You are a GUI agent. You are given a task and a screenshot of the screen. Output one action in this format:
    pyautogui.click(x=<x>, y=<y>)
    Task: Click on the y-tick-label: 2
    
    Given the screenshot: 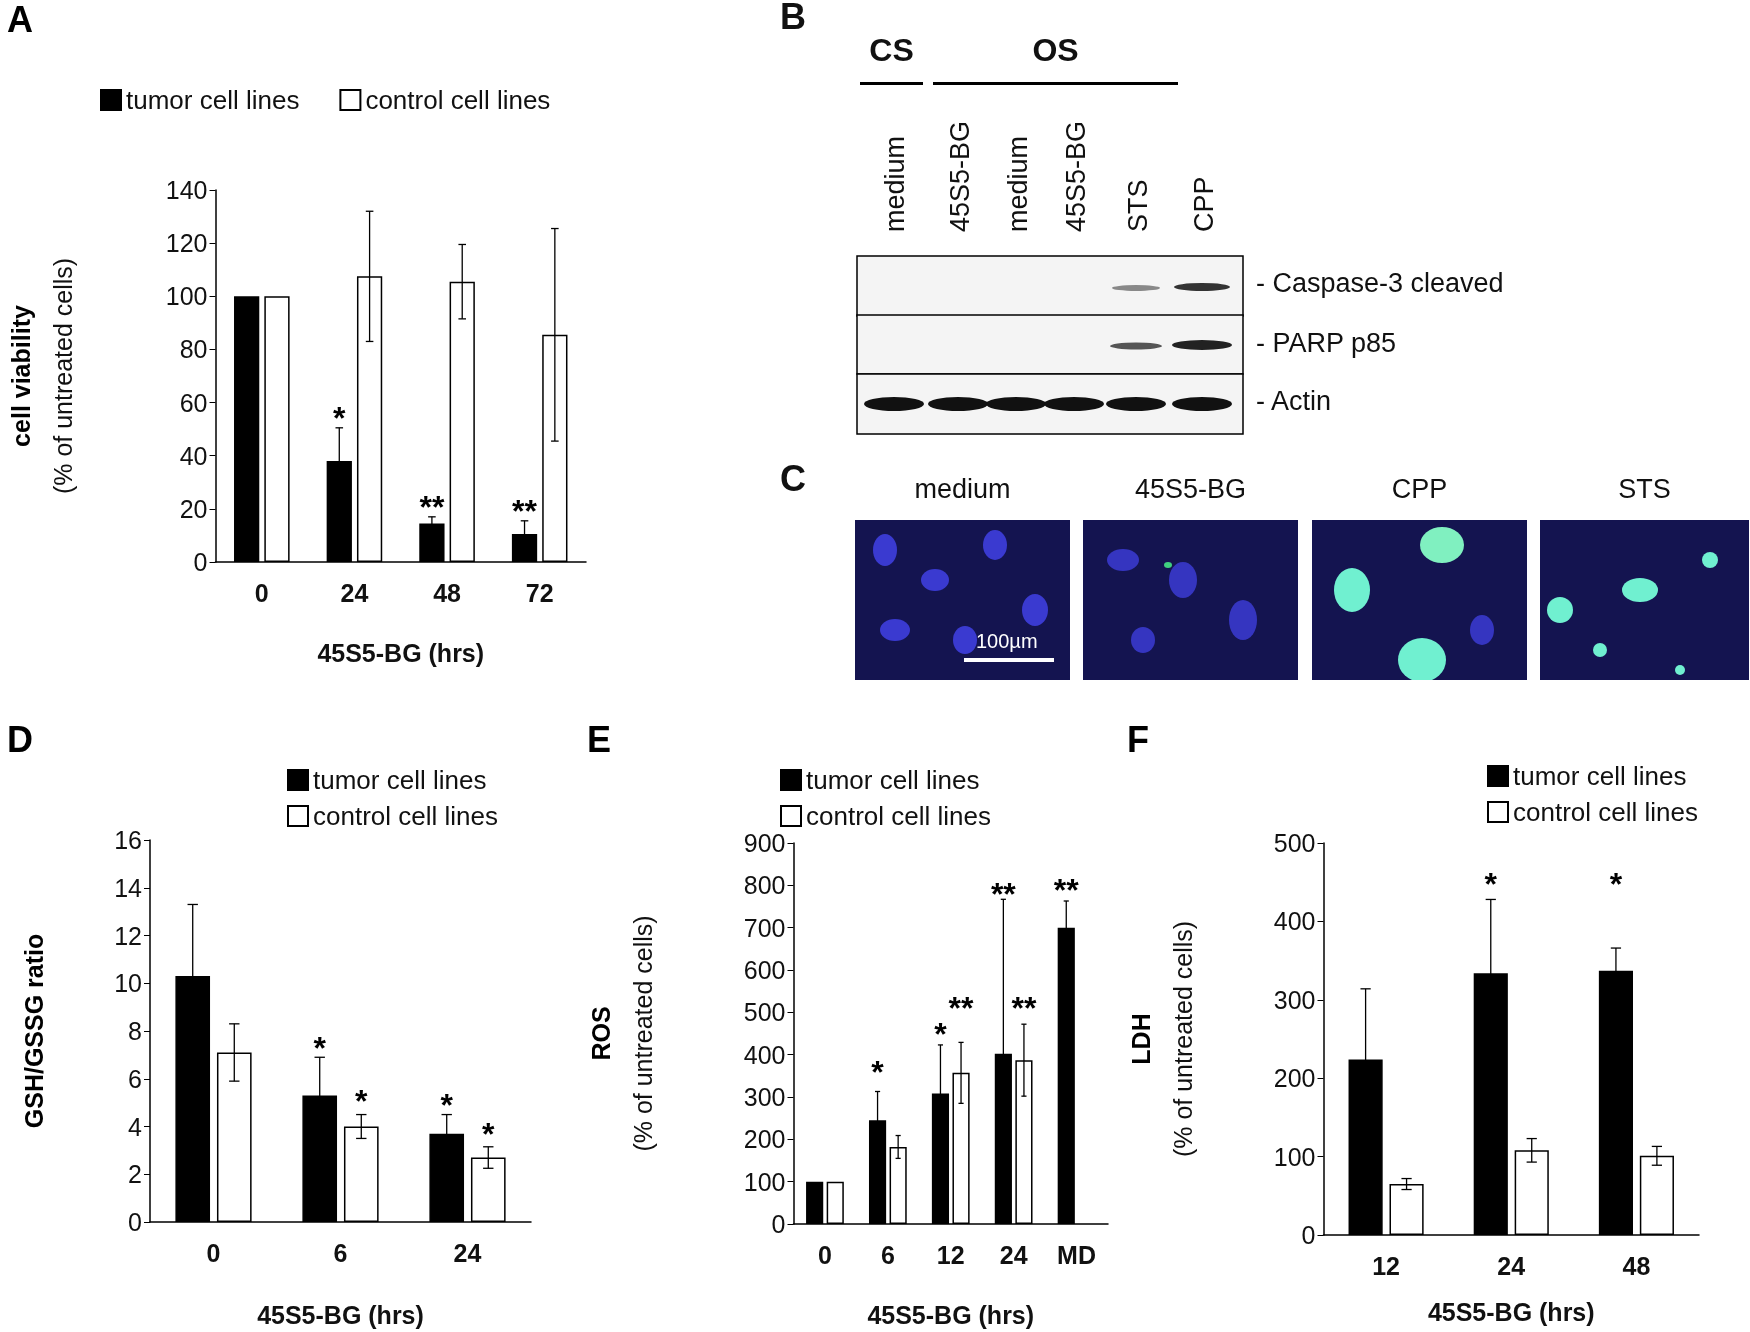 What is the action you would take?
    pyautogui.click(x=135, y=1174)
    